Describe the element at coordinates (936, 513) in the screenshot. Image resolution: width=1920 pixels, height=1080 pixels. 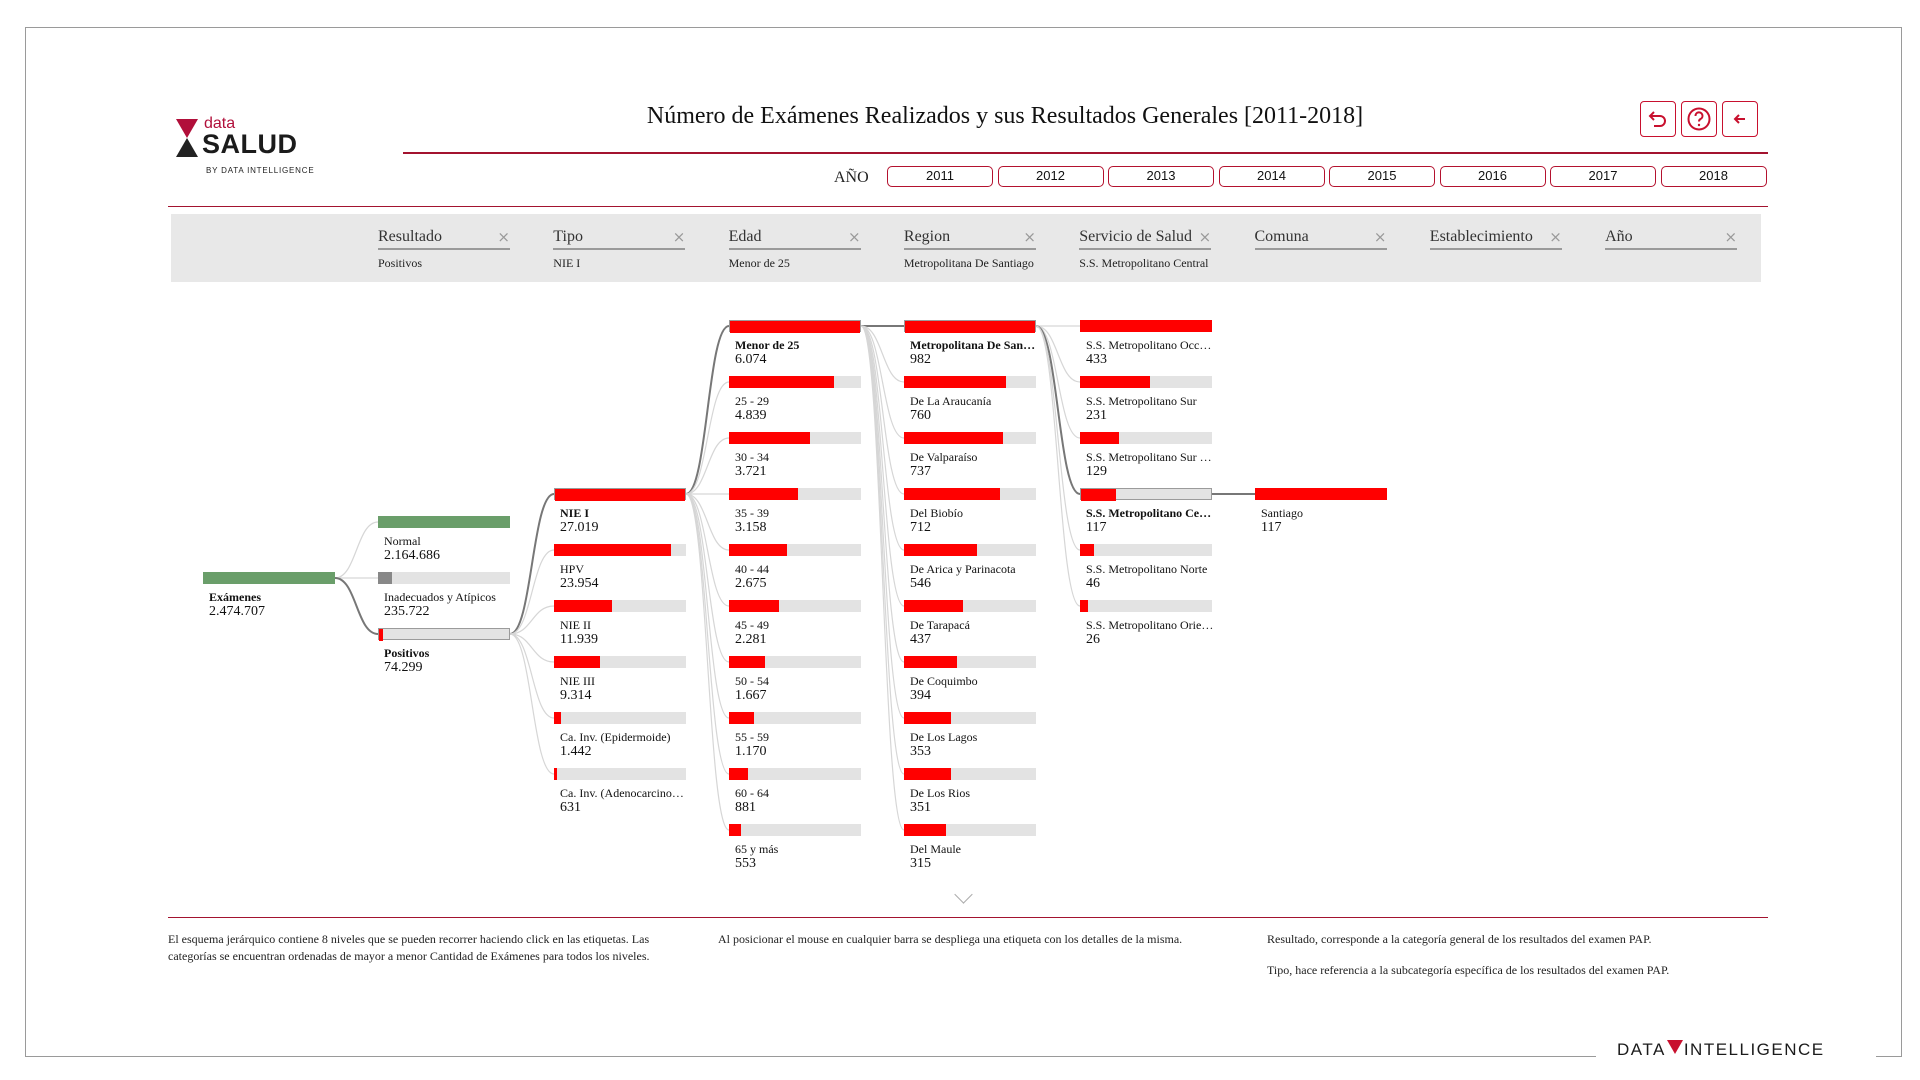
I see `node-label: Del Biobío` at that location.